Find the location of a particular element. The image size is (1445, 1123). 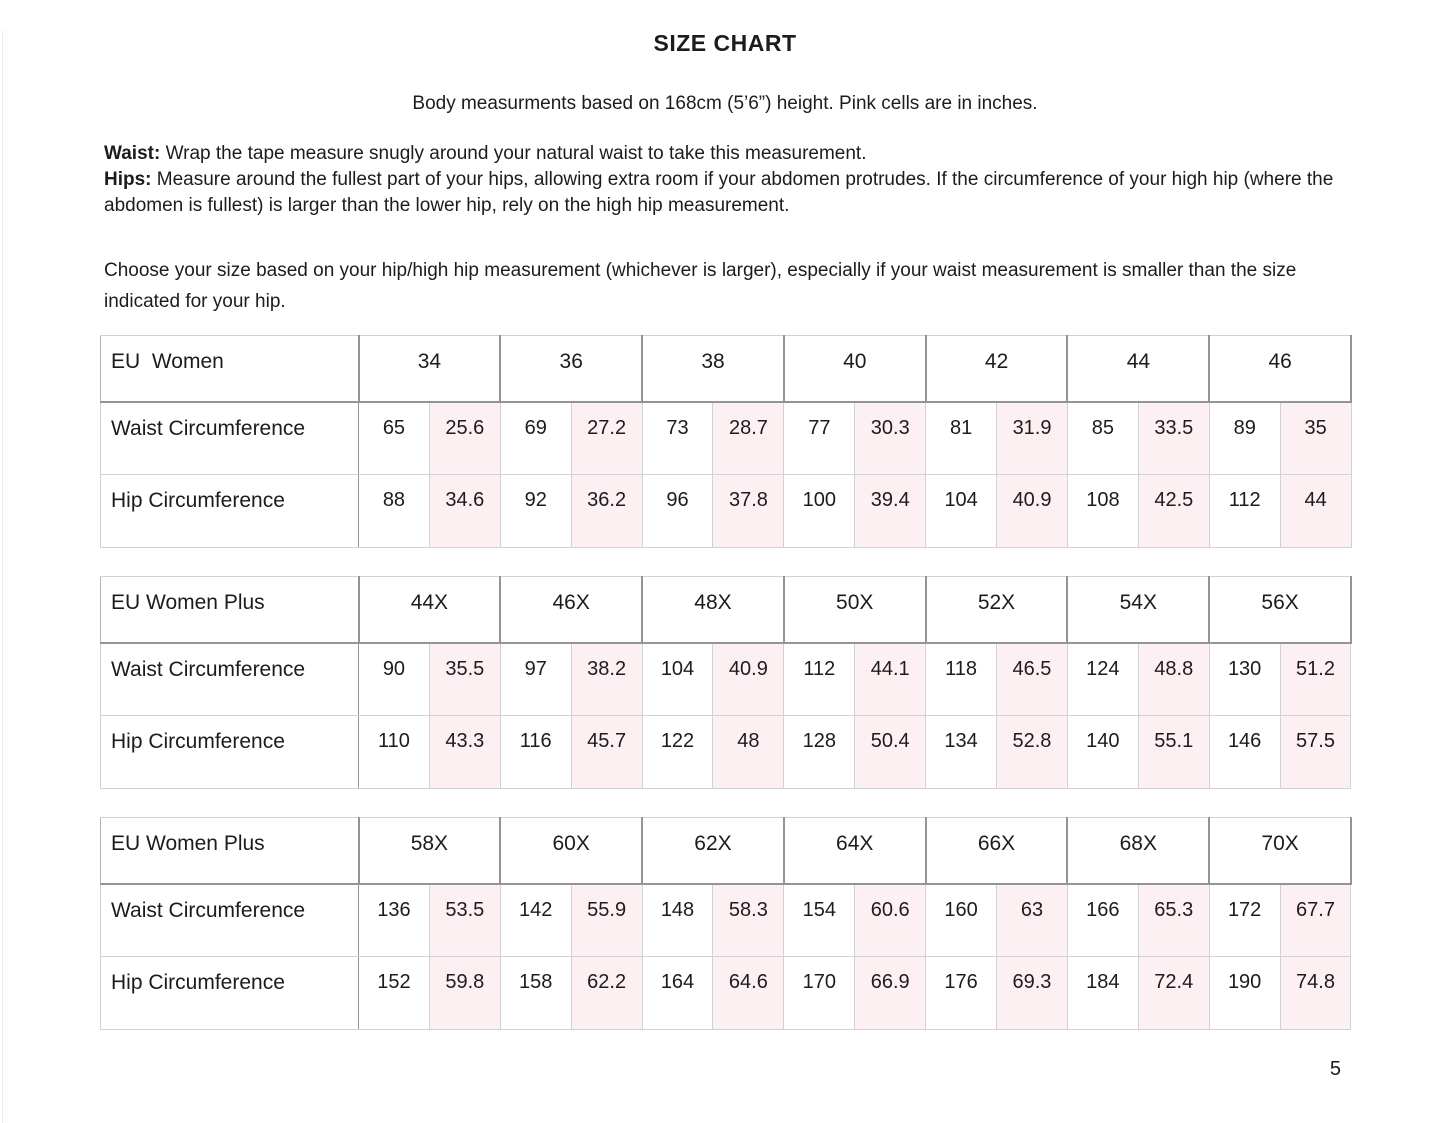

inch-value-cell: 58.3 is located at coordinates (748, 920).